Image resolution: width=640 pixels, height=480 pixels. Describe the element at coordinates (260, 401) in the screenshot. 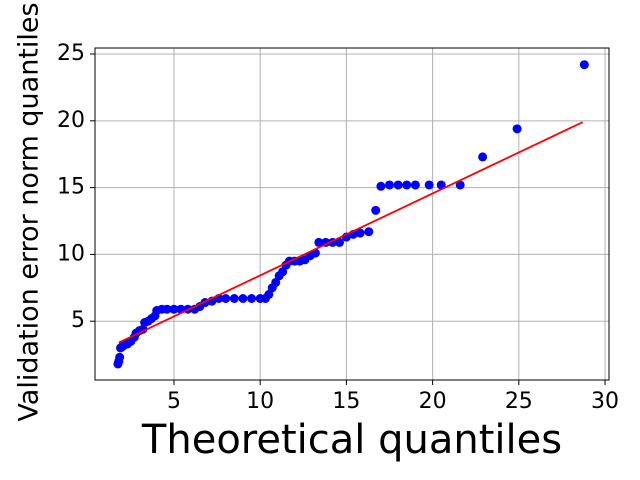

I see `x-tick-label: 10` at that location.